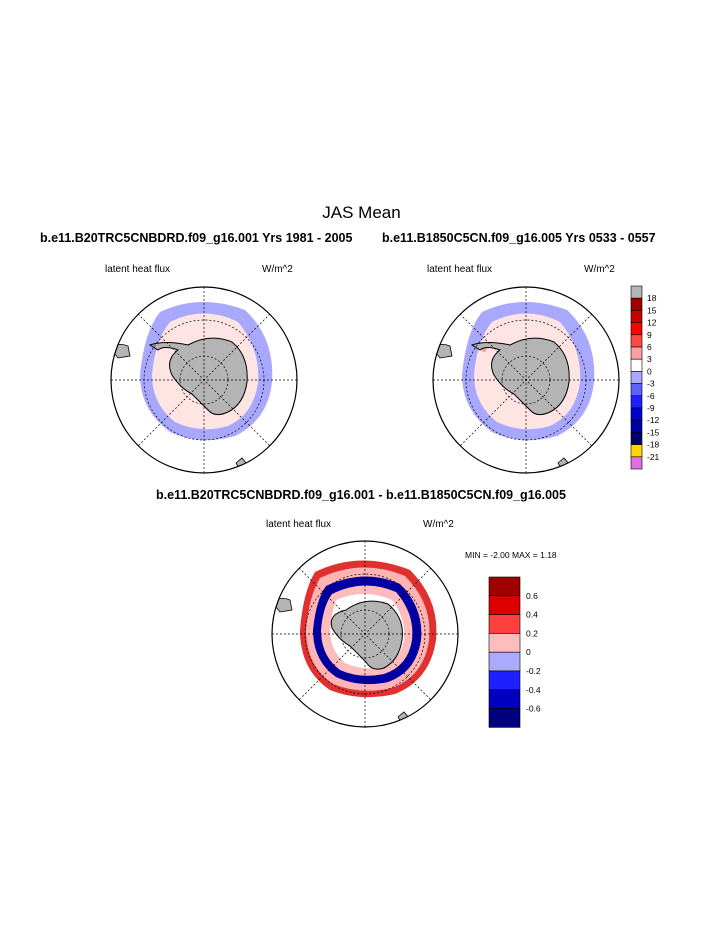 This screenshot has height=935, width=723. Describe the element at coordinates (652, 298) in the screenshot. I see `colorbar-tick-label: 18` at that location.